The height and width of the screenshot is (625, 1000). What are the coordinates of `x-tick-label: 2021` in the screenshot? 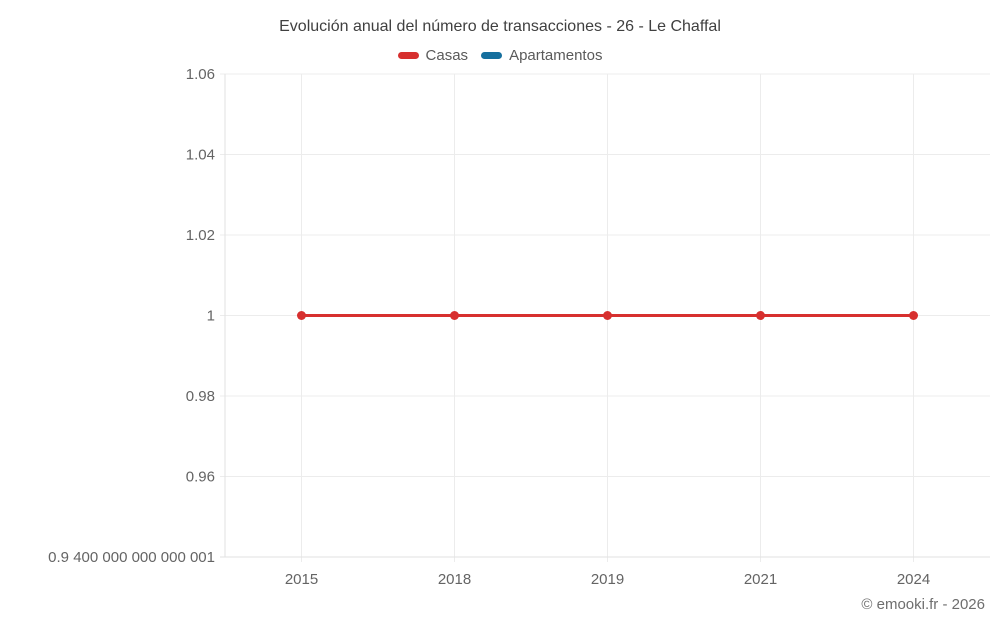 It's located at (760, 579).